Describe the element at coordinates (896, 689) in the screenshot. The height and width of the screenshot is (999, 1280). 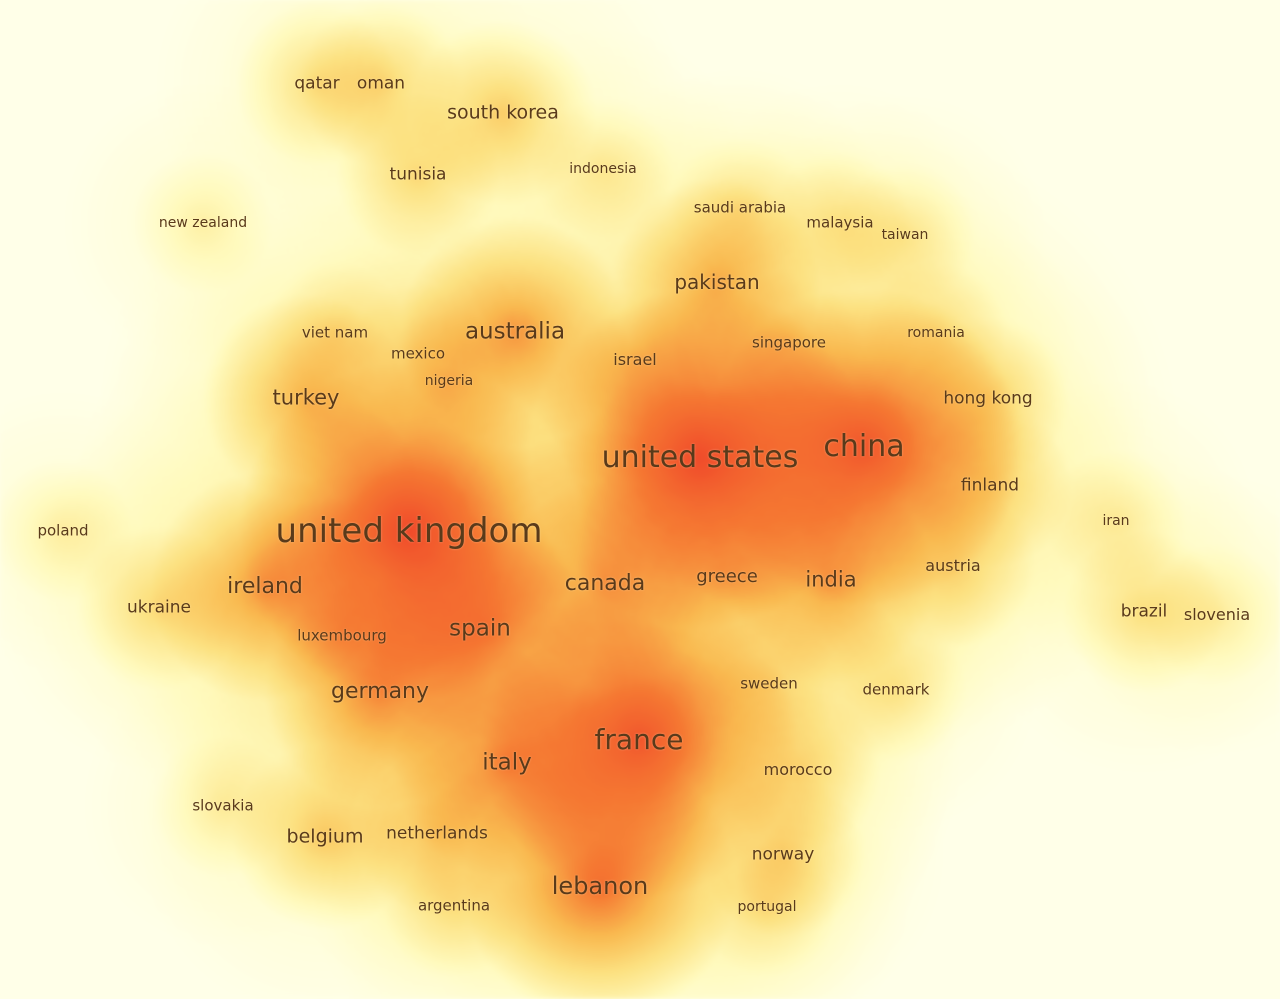
I see `country-label-denmark: denmark` at that location.